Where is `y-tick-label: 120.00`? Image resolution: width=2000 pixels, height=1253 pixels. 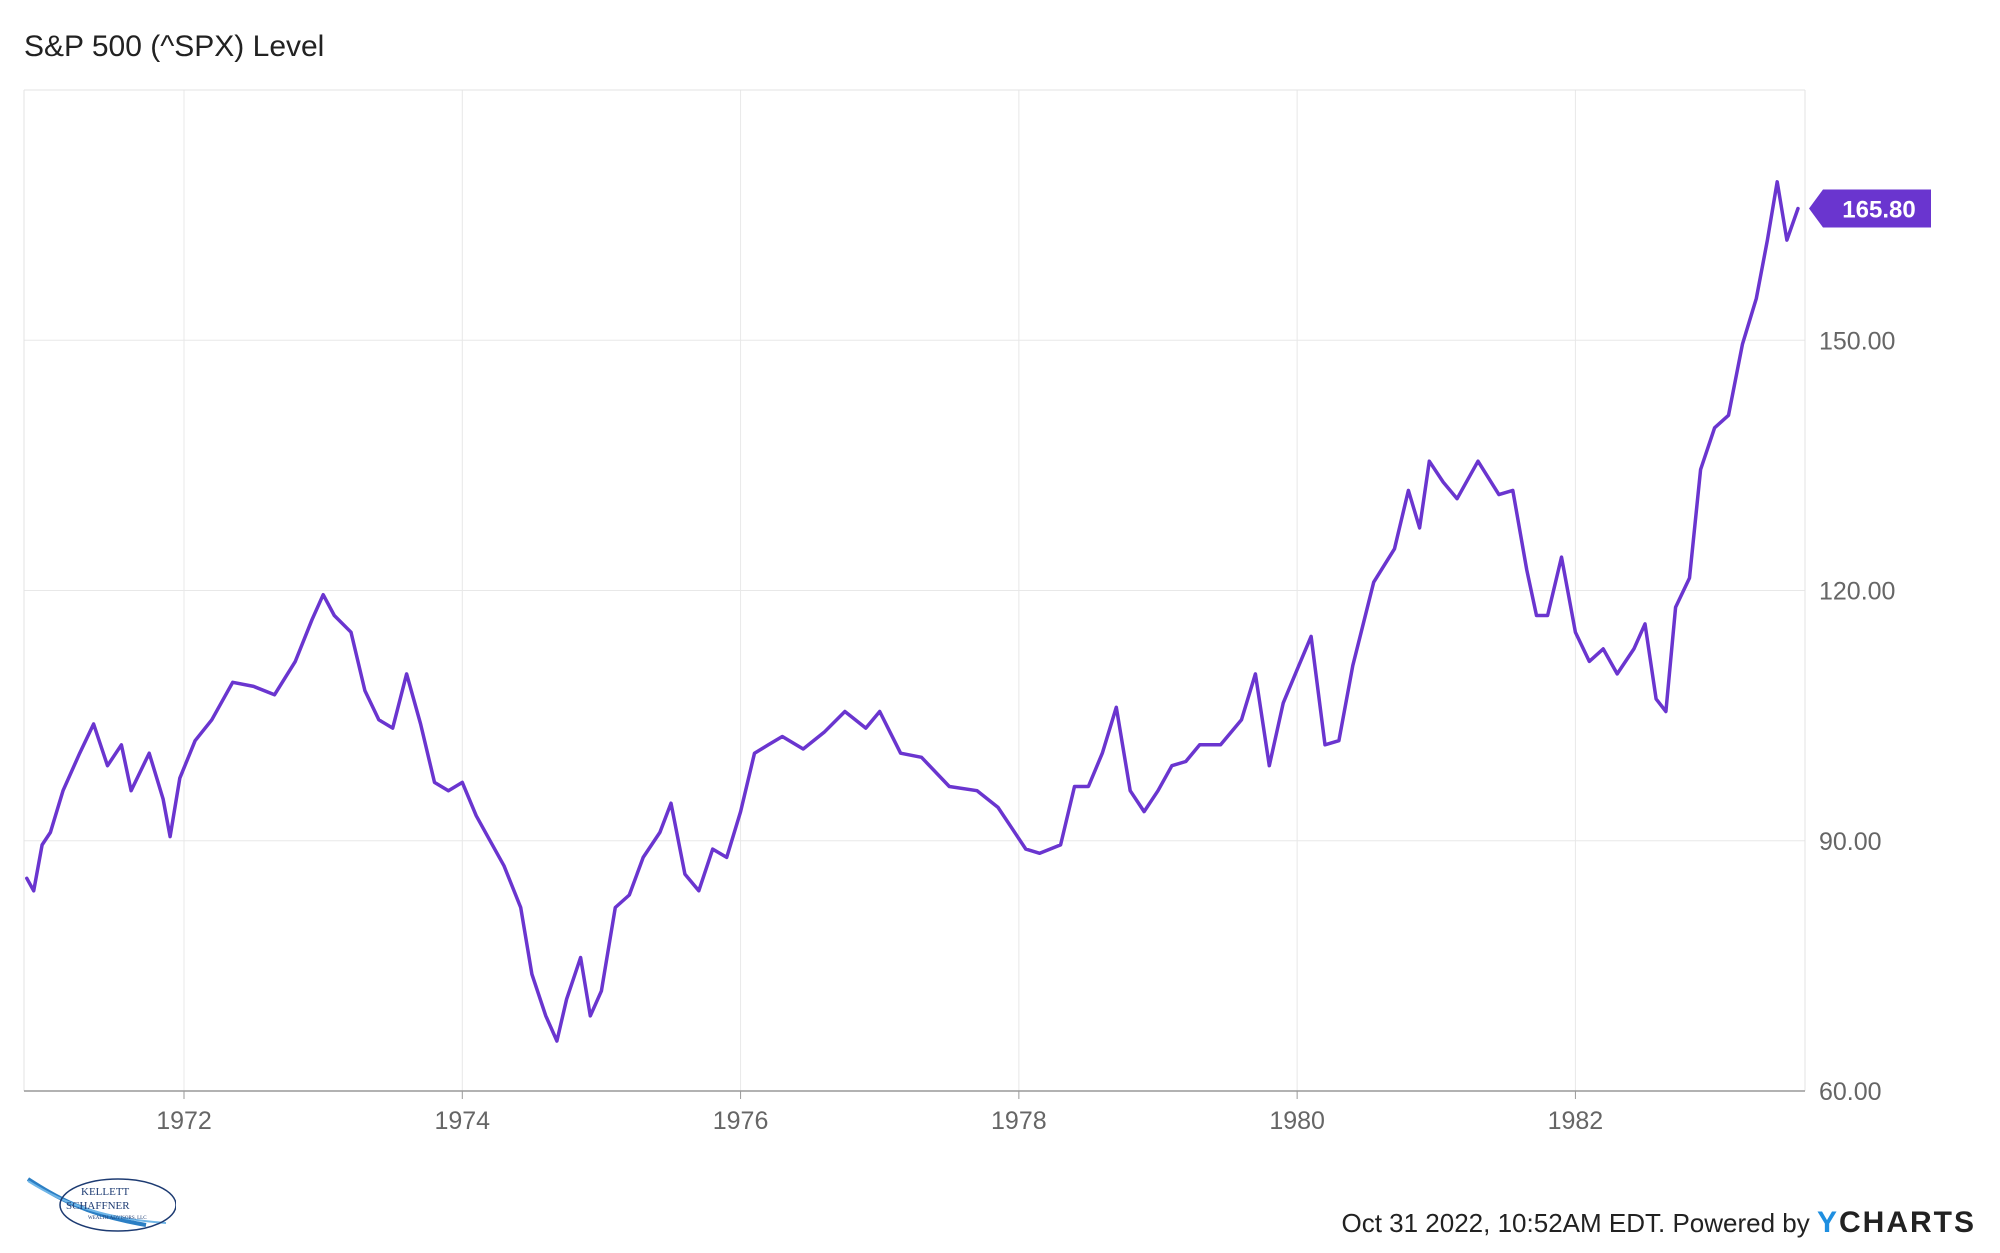 y-tick-label: 120.00 is located at coordinates (1857, 592).